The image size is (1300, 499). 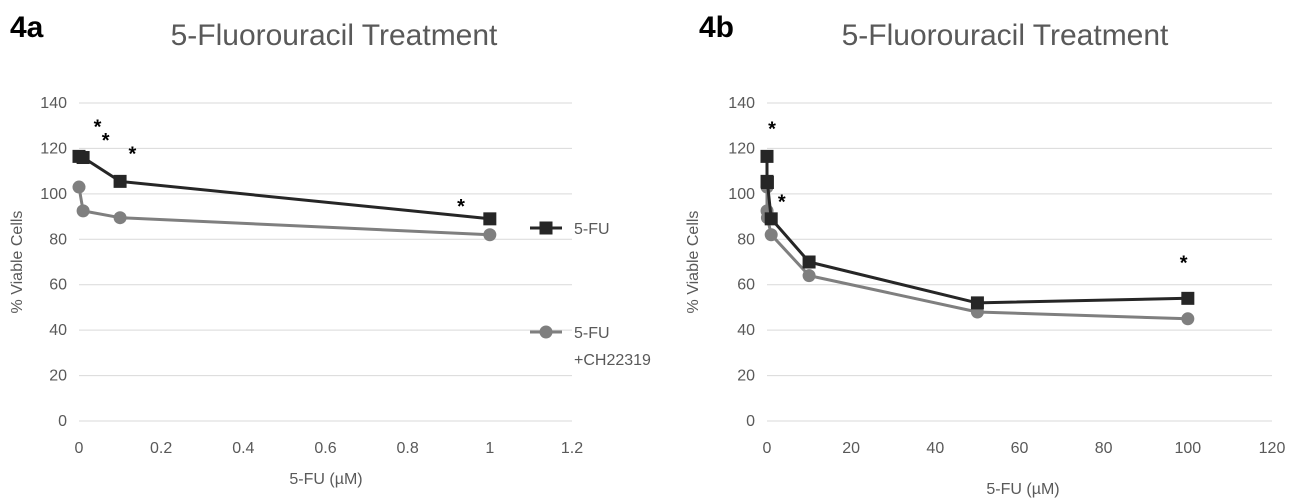 What do you see at coordinates (1104, 448) in the screenshot?
I see `x-tick-label: 80` at bounding box center [1104, 448].